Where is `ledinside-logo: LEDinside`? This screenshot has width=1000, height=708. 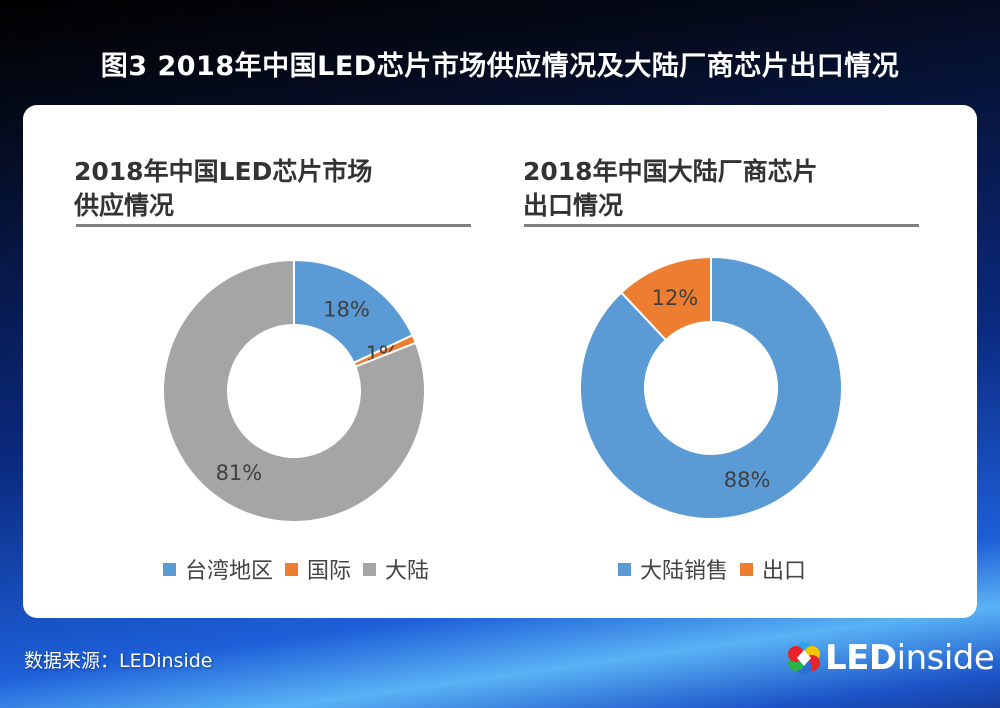
ledinside-logo: LEDinside is located at coordinates (891, 658).